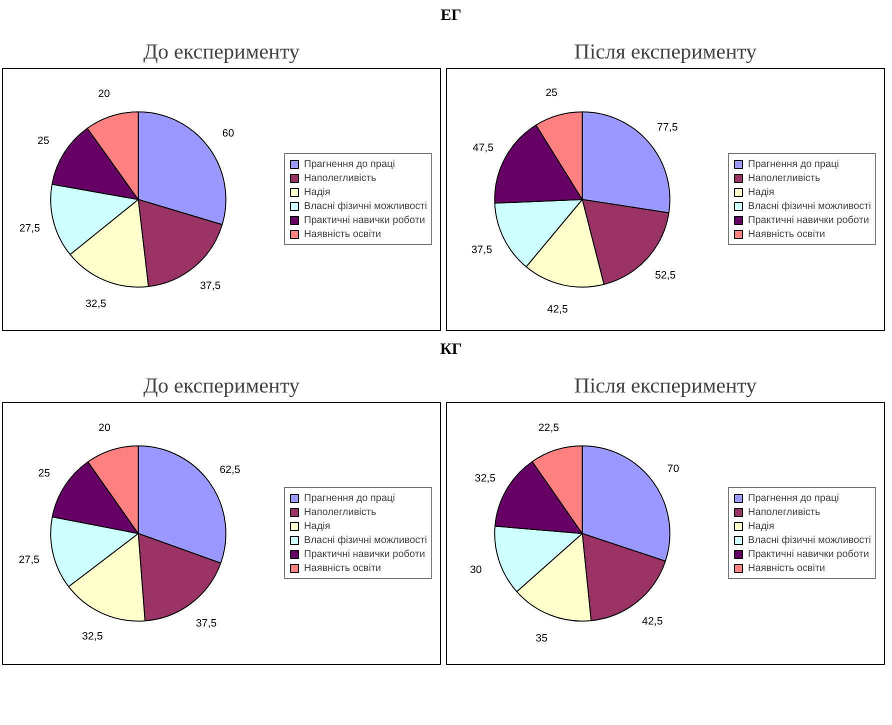 This screenshot has height=725, width=892. I want to click on text: ЕГ, so click(451, 16).